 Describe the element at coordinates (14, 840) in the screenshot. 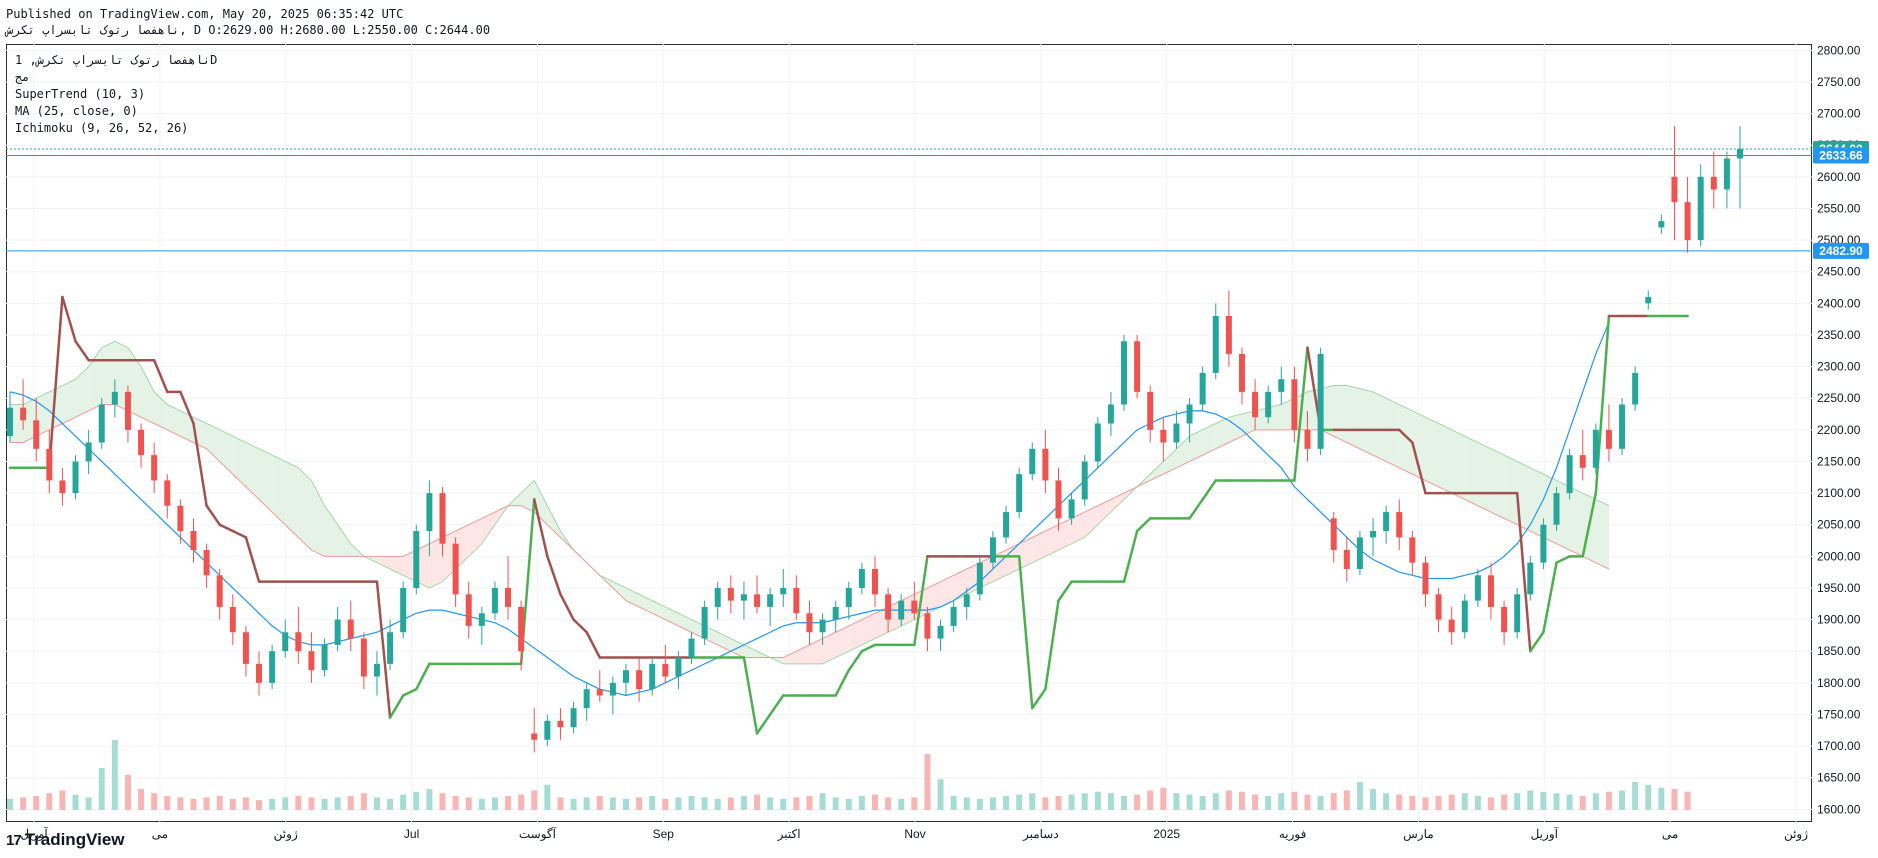

I see `tradingview-logo-icon: 17` at that location.